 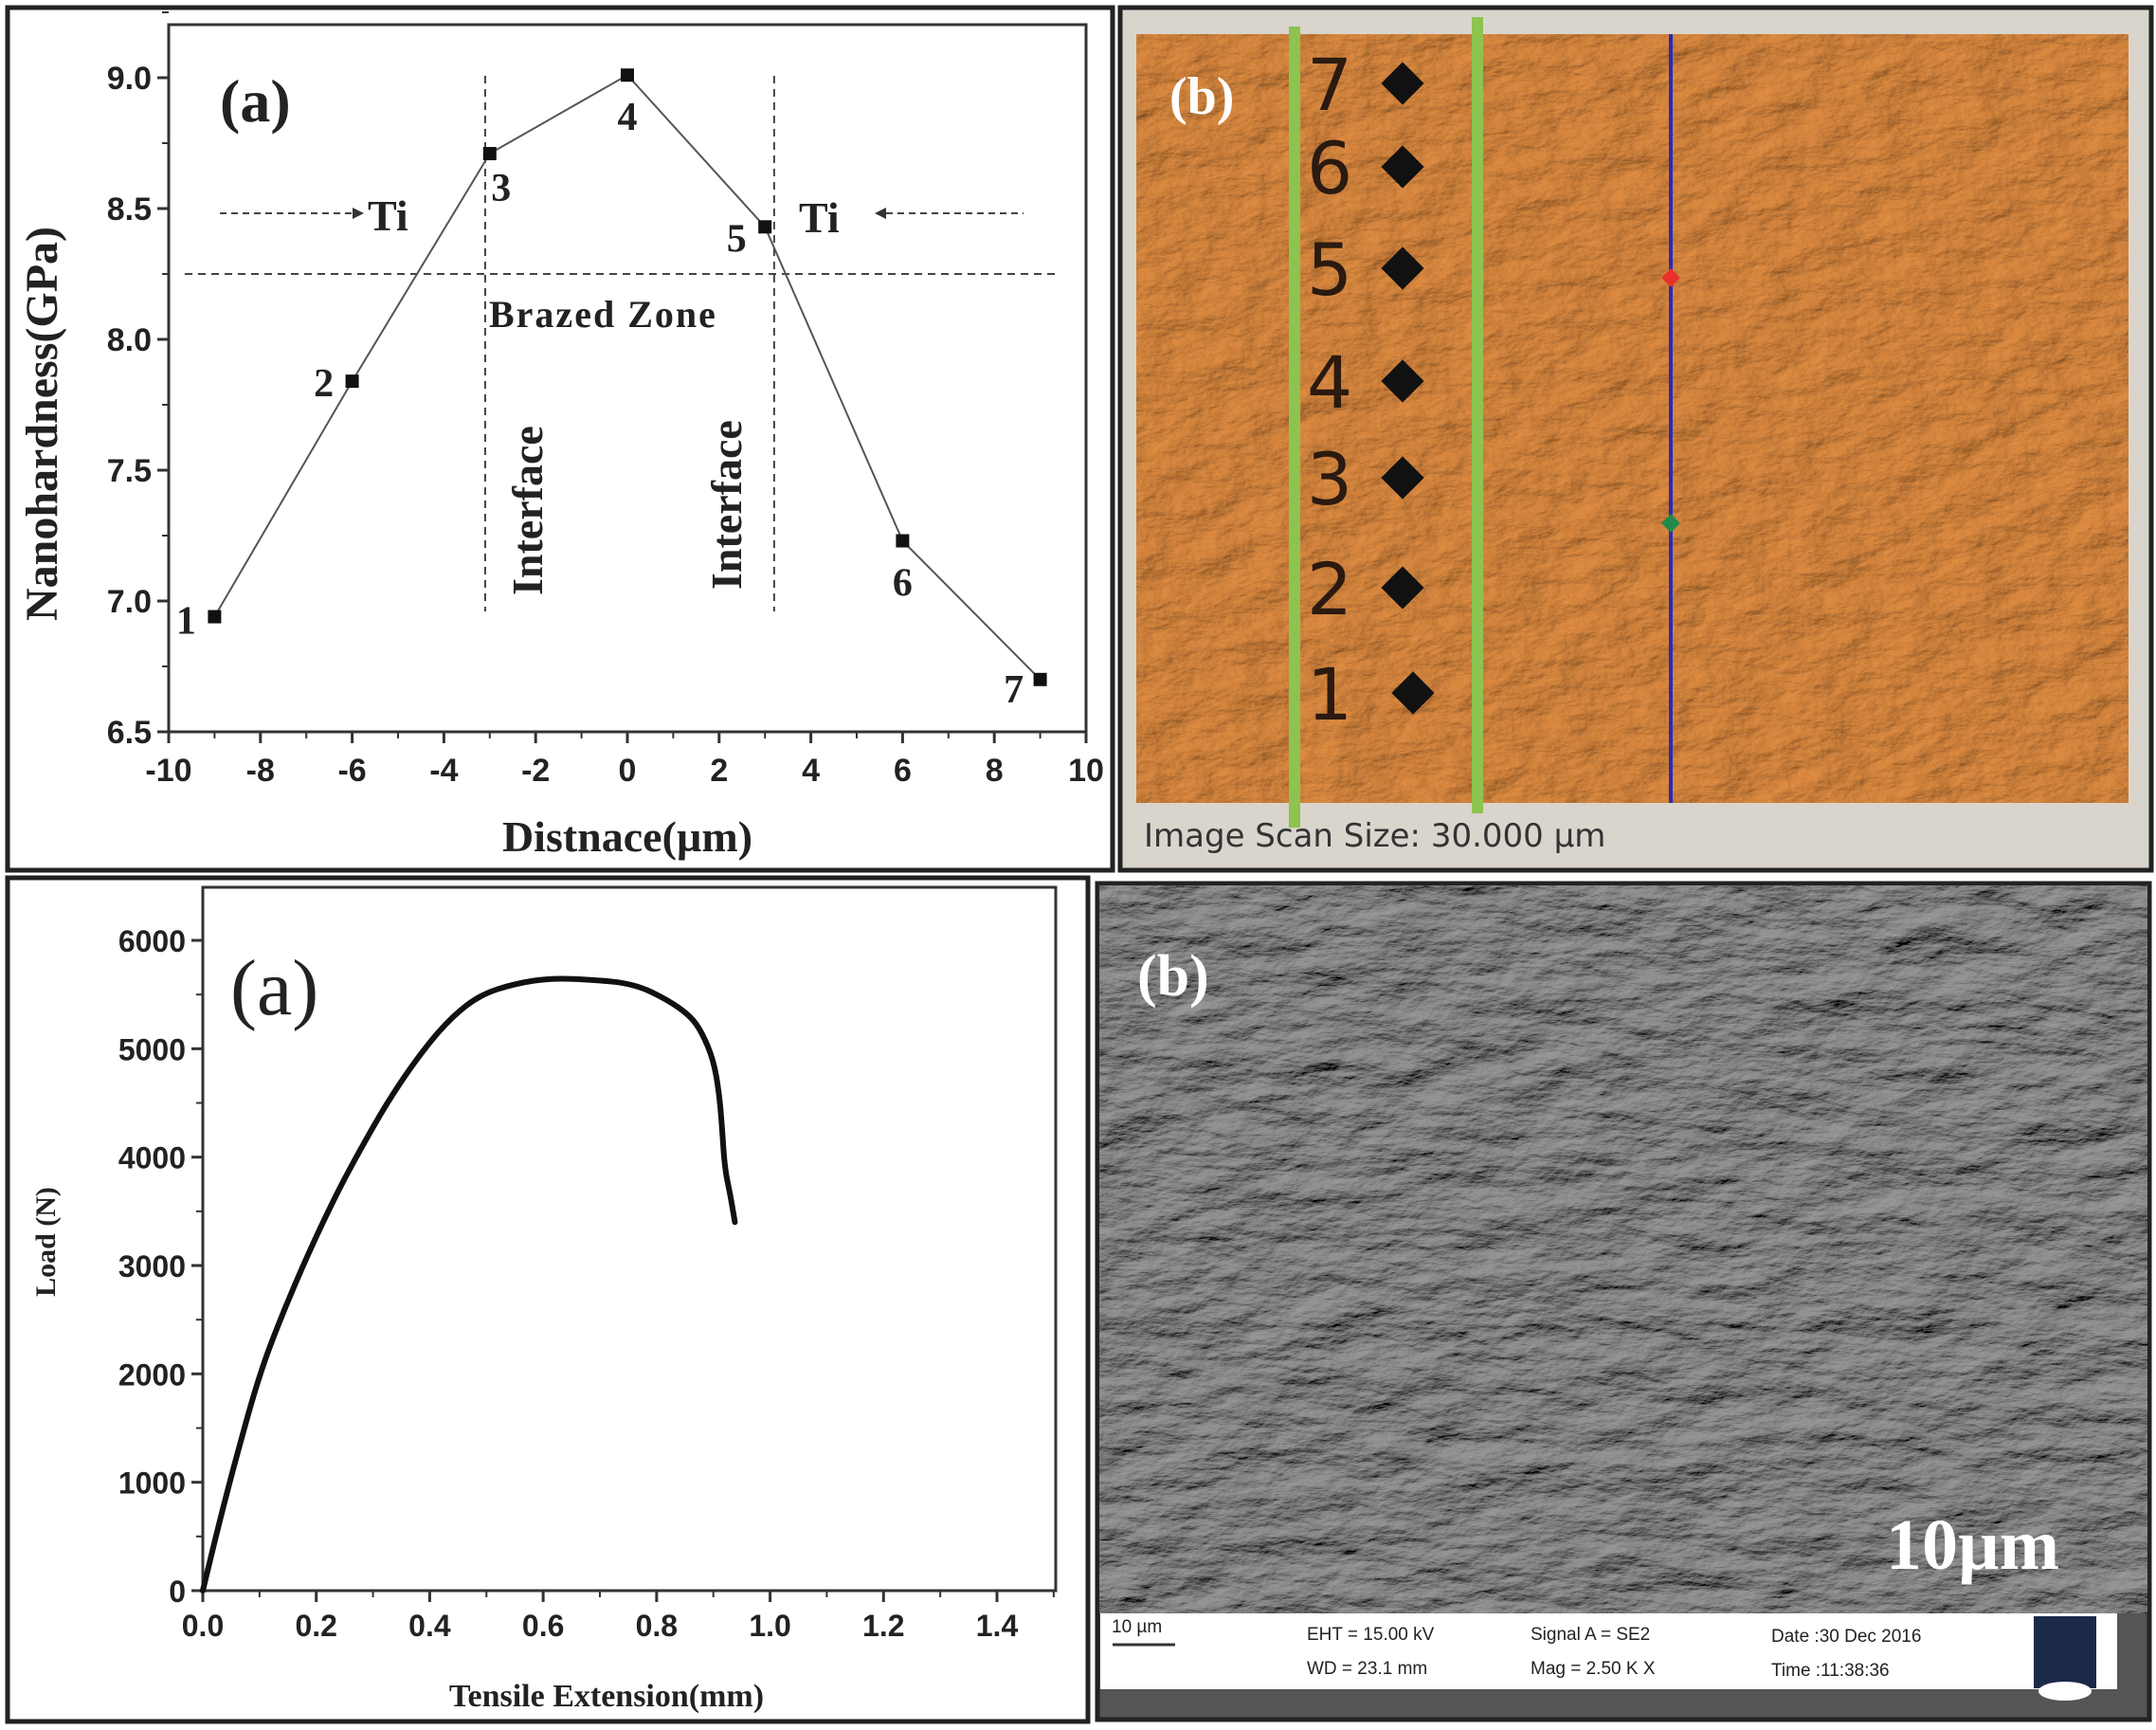 I want to click on x-tick-label: 1.4, so click(x=998, y=1626).